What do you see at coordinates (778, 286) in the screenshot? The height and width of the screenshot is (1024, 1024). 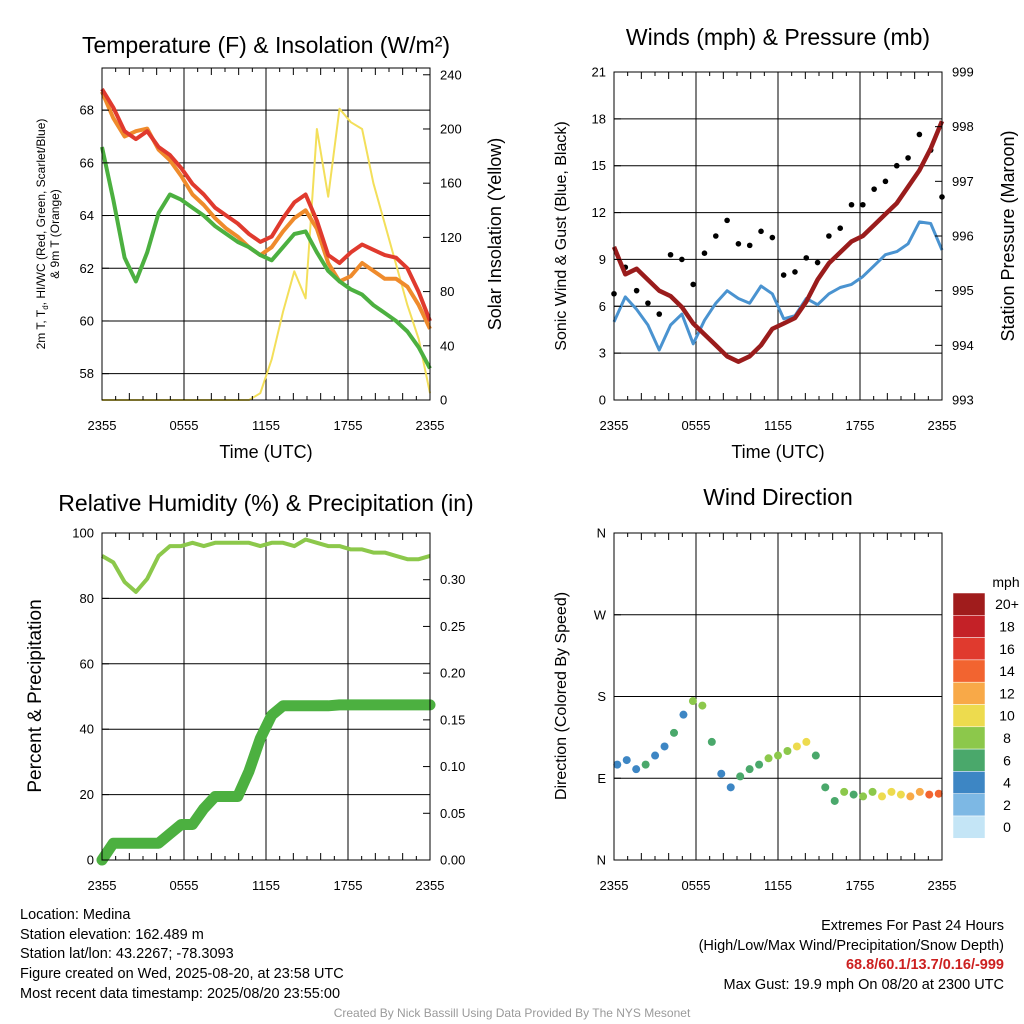 I see `sonic-wind-line` at bounding box center [778, 286].